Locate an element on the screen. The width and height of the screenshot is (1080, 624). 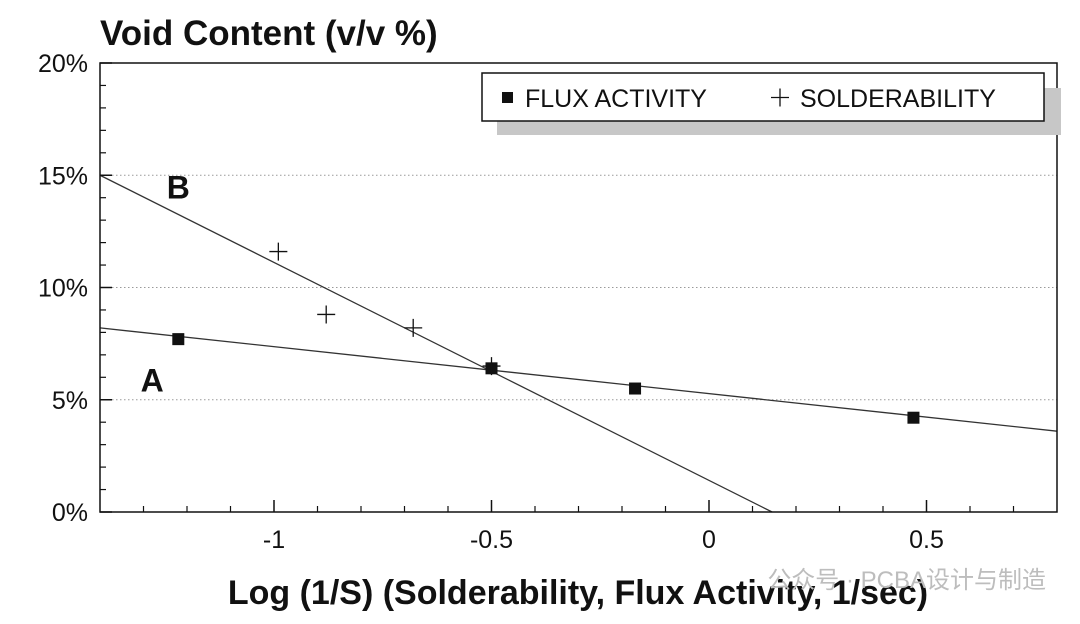
chart-title: Void Content (v/v %) is located at coordinates (269, 33).